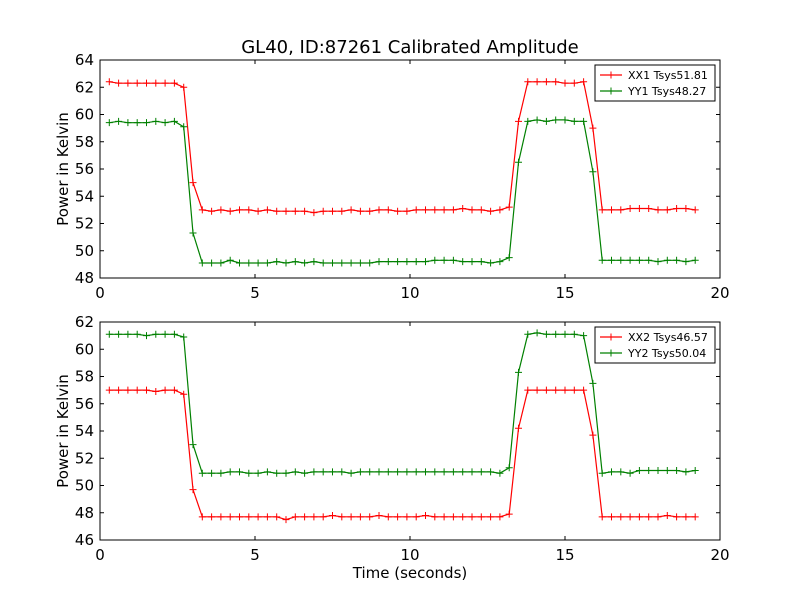 This screenshot has height=600, width=800. What do you see at coordinates (666, 353) in the screenshot?
I see `legend-label: YY2 Tsys50.04` at bounding box center [666, 353].